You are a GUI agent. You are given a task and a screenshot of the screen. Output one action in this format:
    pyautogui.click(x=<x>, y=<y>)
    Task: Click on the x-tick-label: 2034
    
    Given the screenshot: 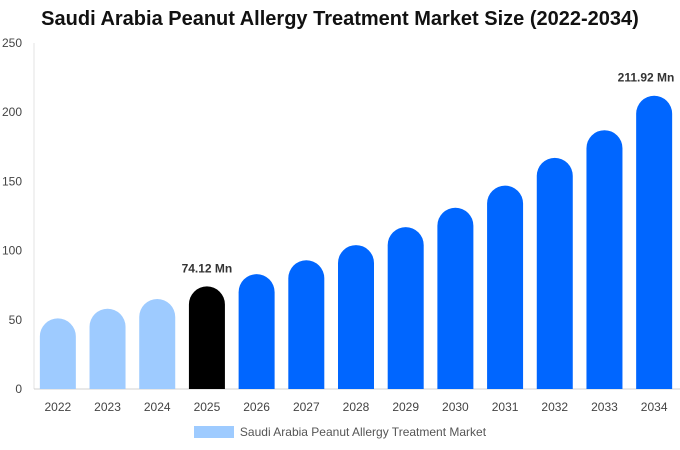 What is the action you would take?
    pyautogui.click(x=654, y=407)
    